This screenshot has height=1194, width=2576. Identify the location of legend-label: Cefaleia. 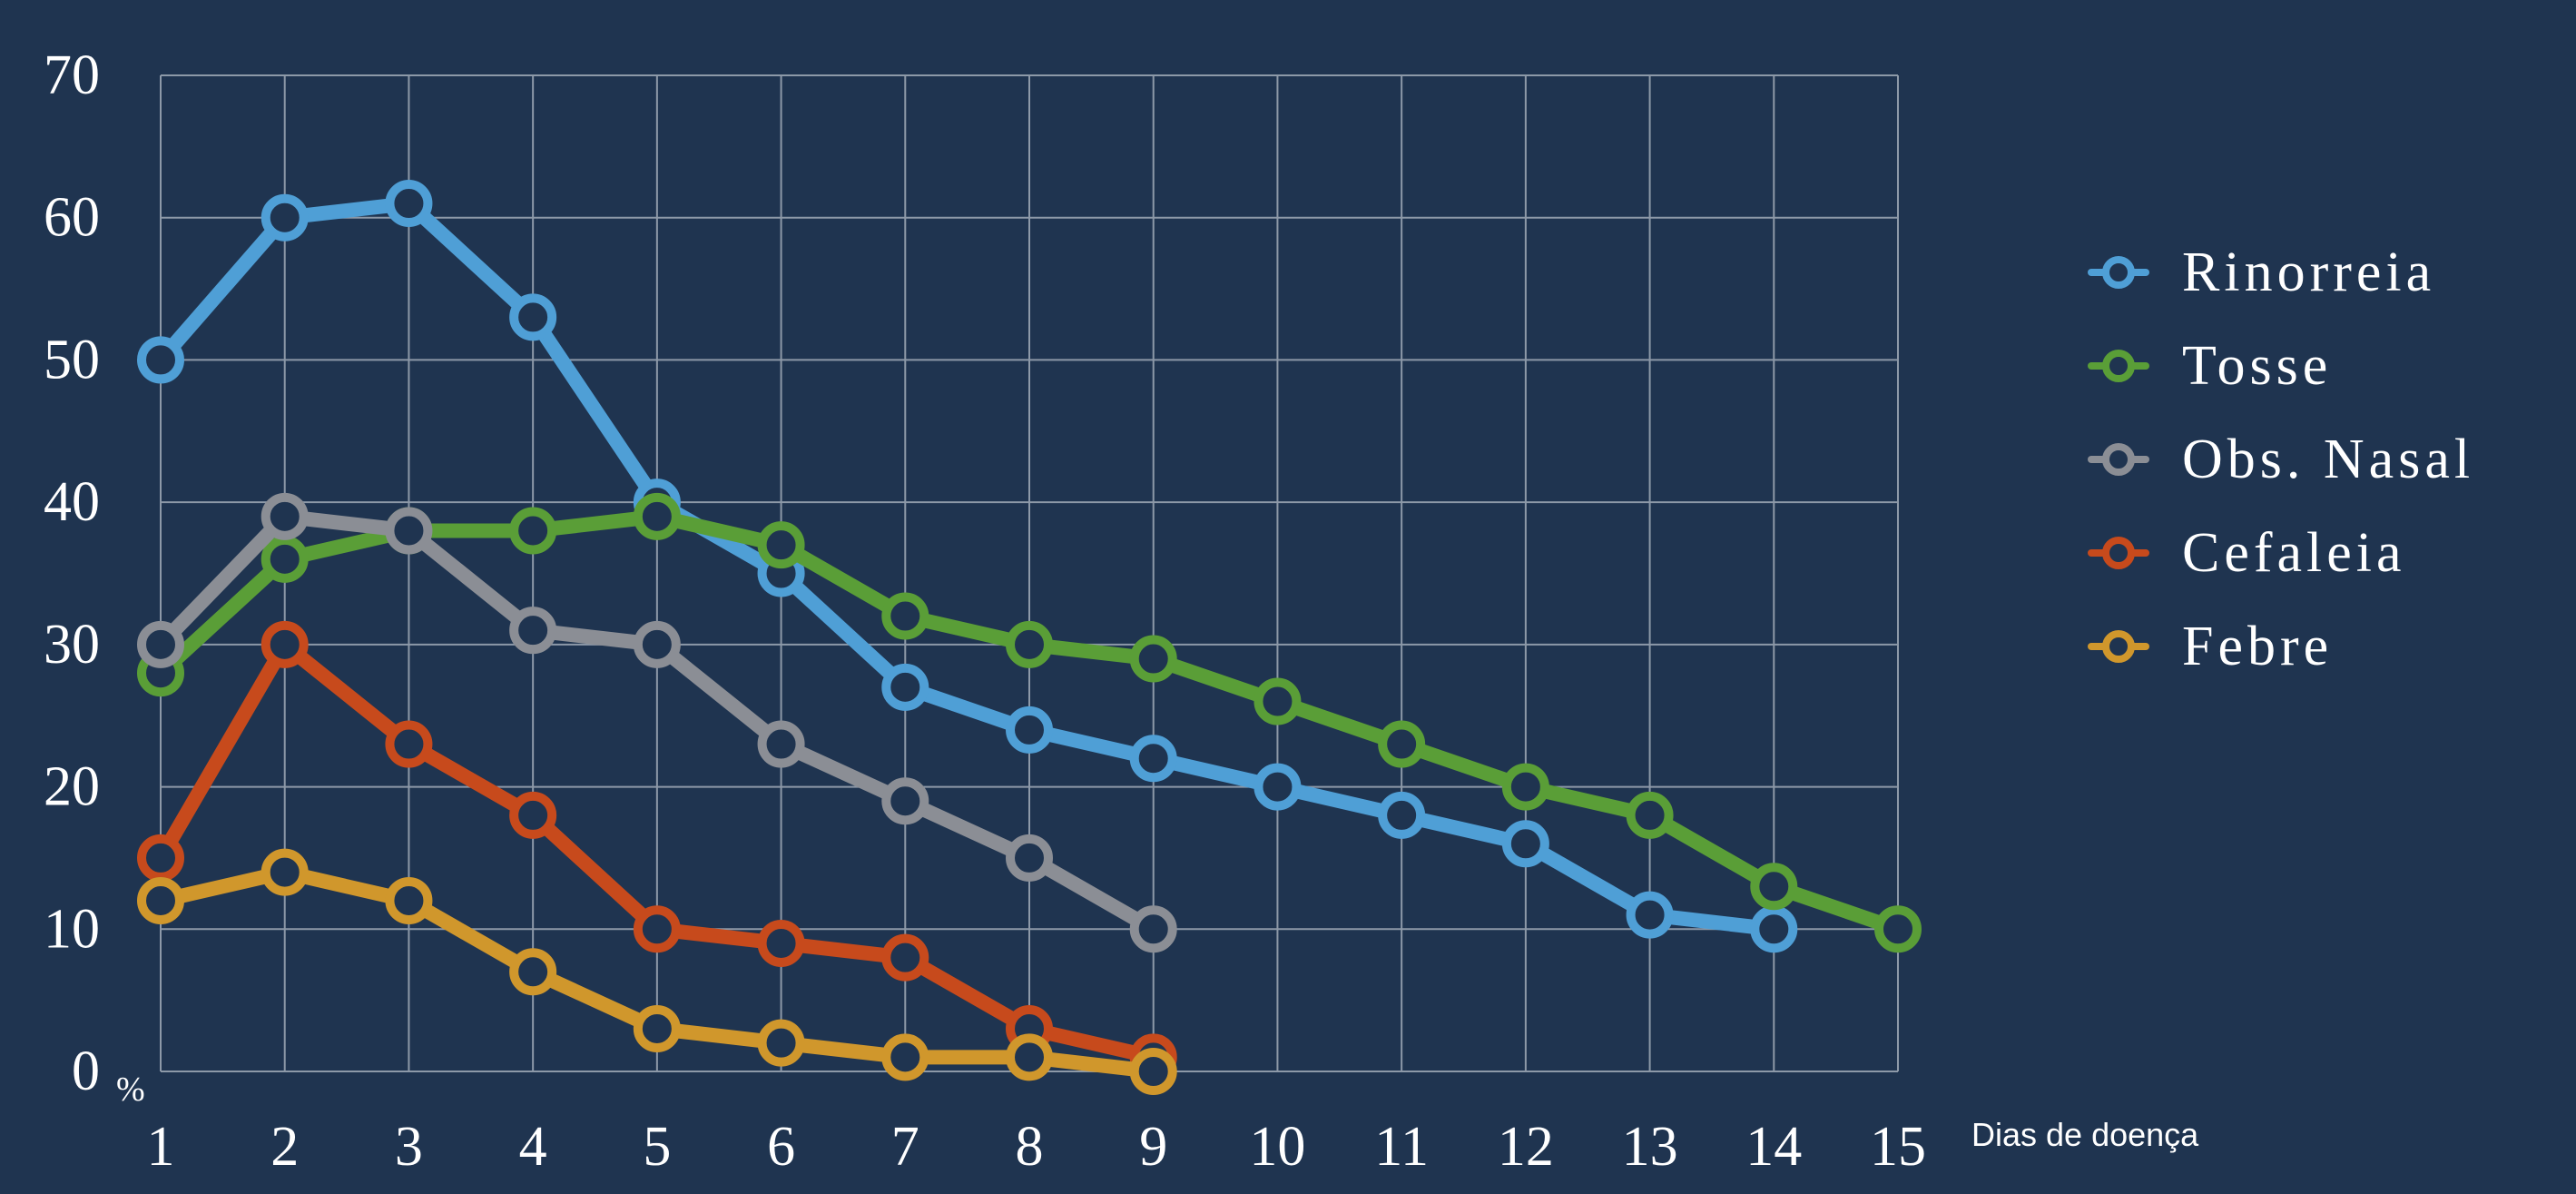
(2294, 553).